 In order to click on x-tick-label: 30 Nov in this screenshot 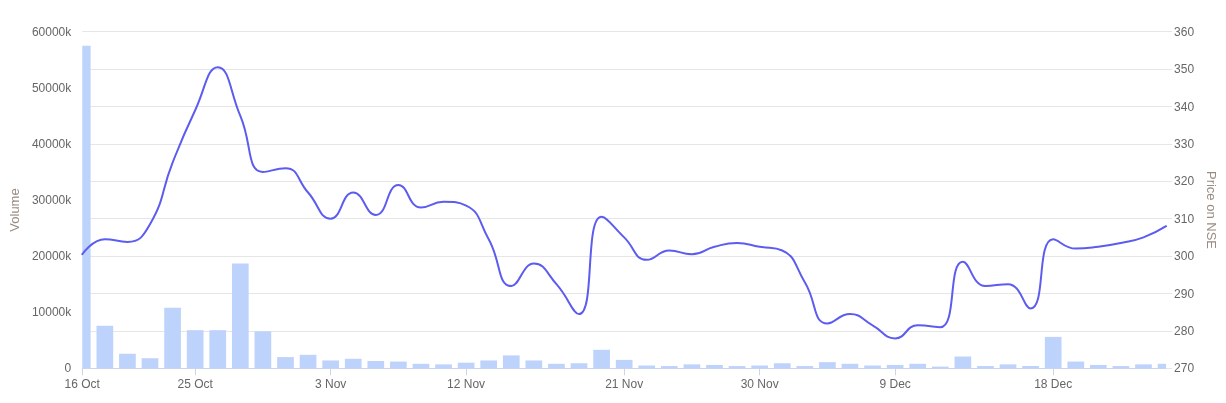, I will do `click(759, 384)`.